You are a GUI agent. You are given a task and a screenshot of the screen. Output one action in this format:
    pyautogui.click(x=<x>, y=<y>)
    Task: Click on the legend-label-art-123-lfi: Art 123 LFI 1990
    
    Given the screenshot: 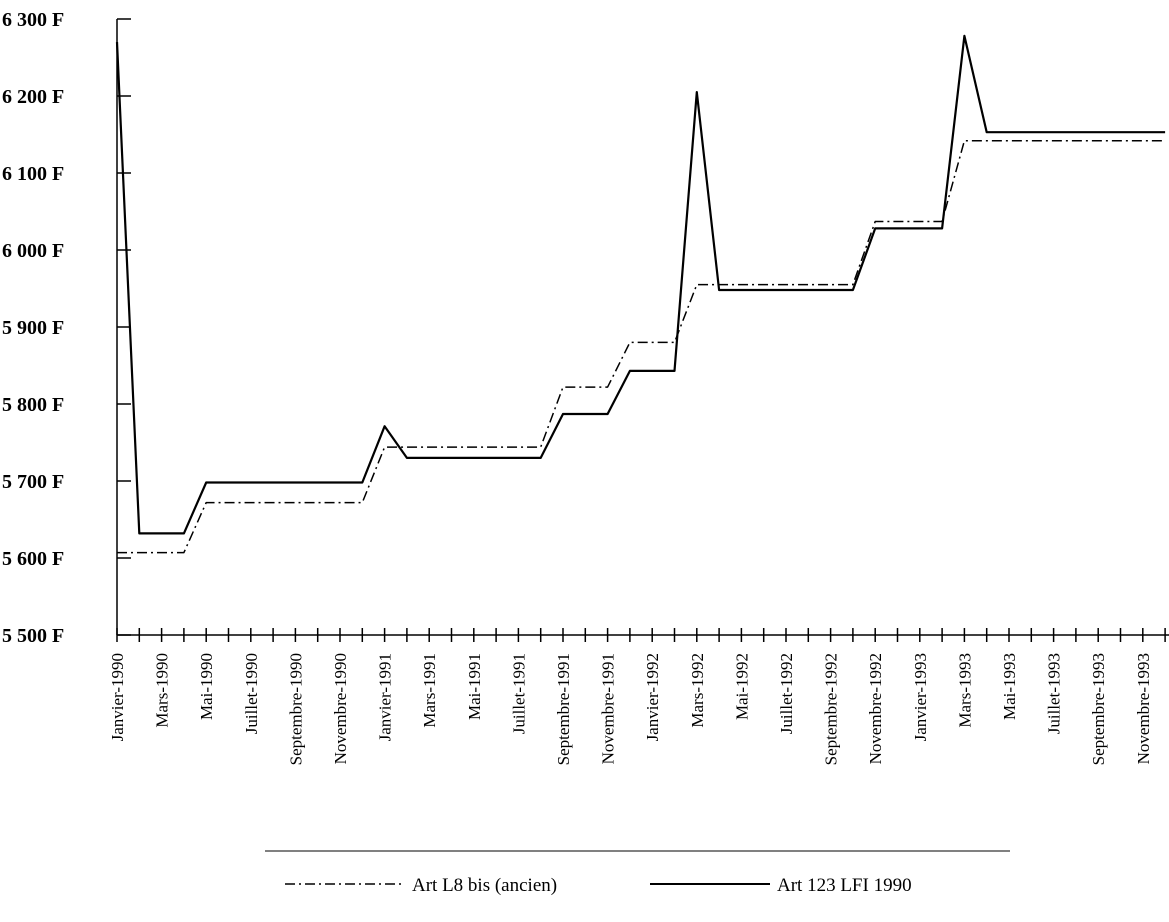 What is the action you would take?
    pyautogui.click(x=844, y=885)
    